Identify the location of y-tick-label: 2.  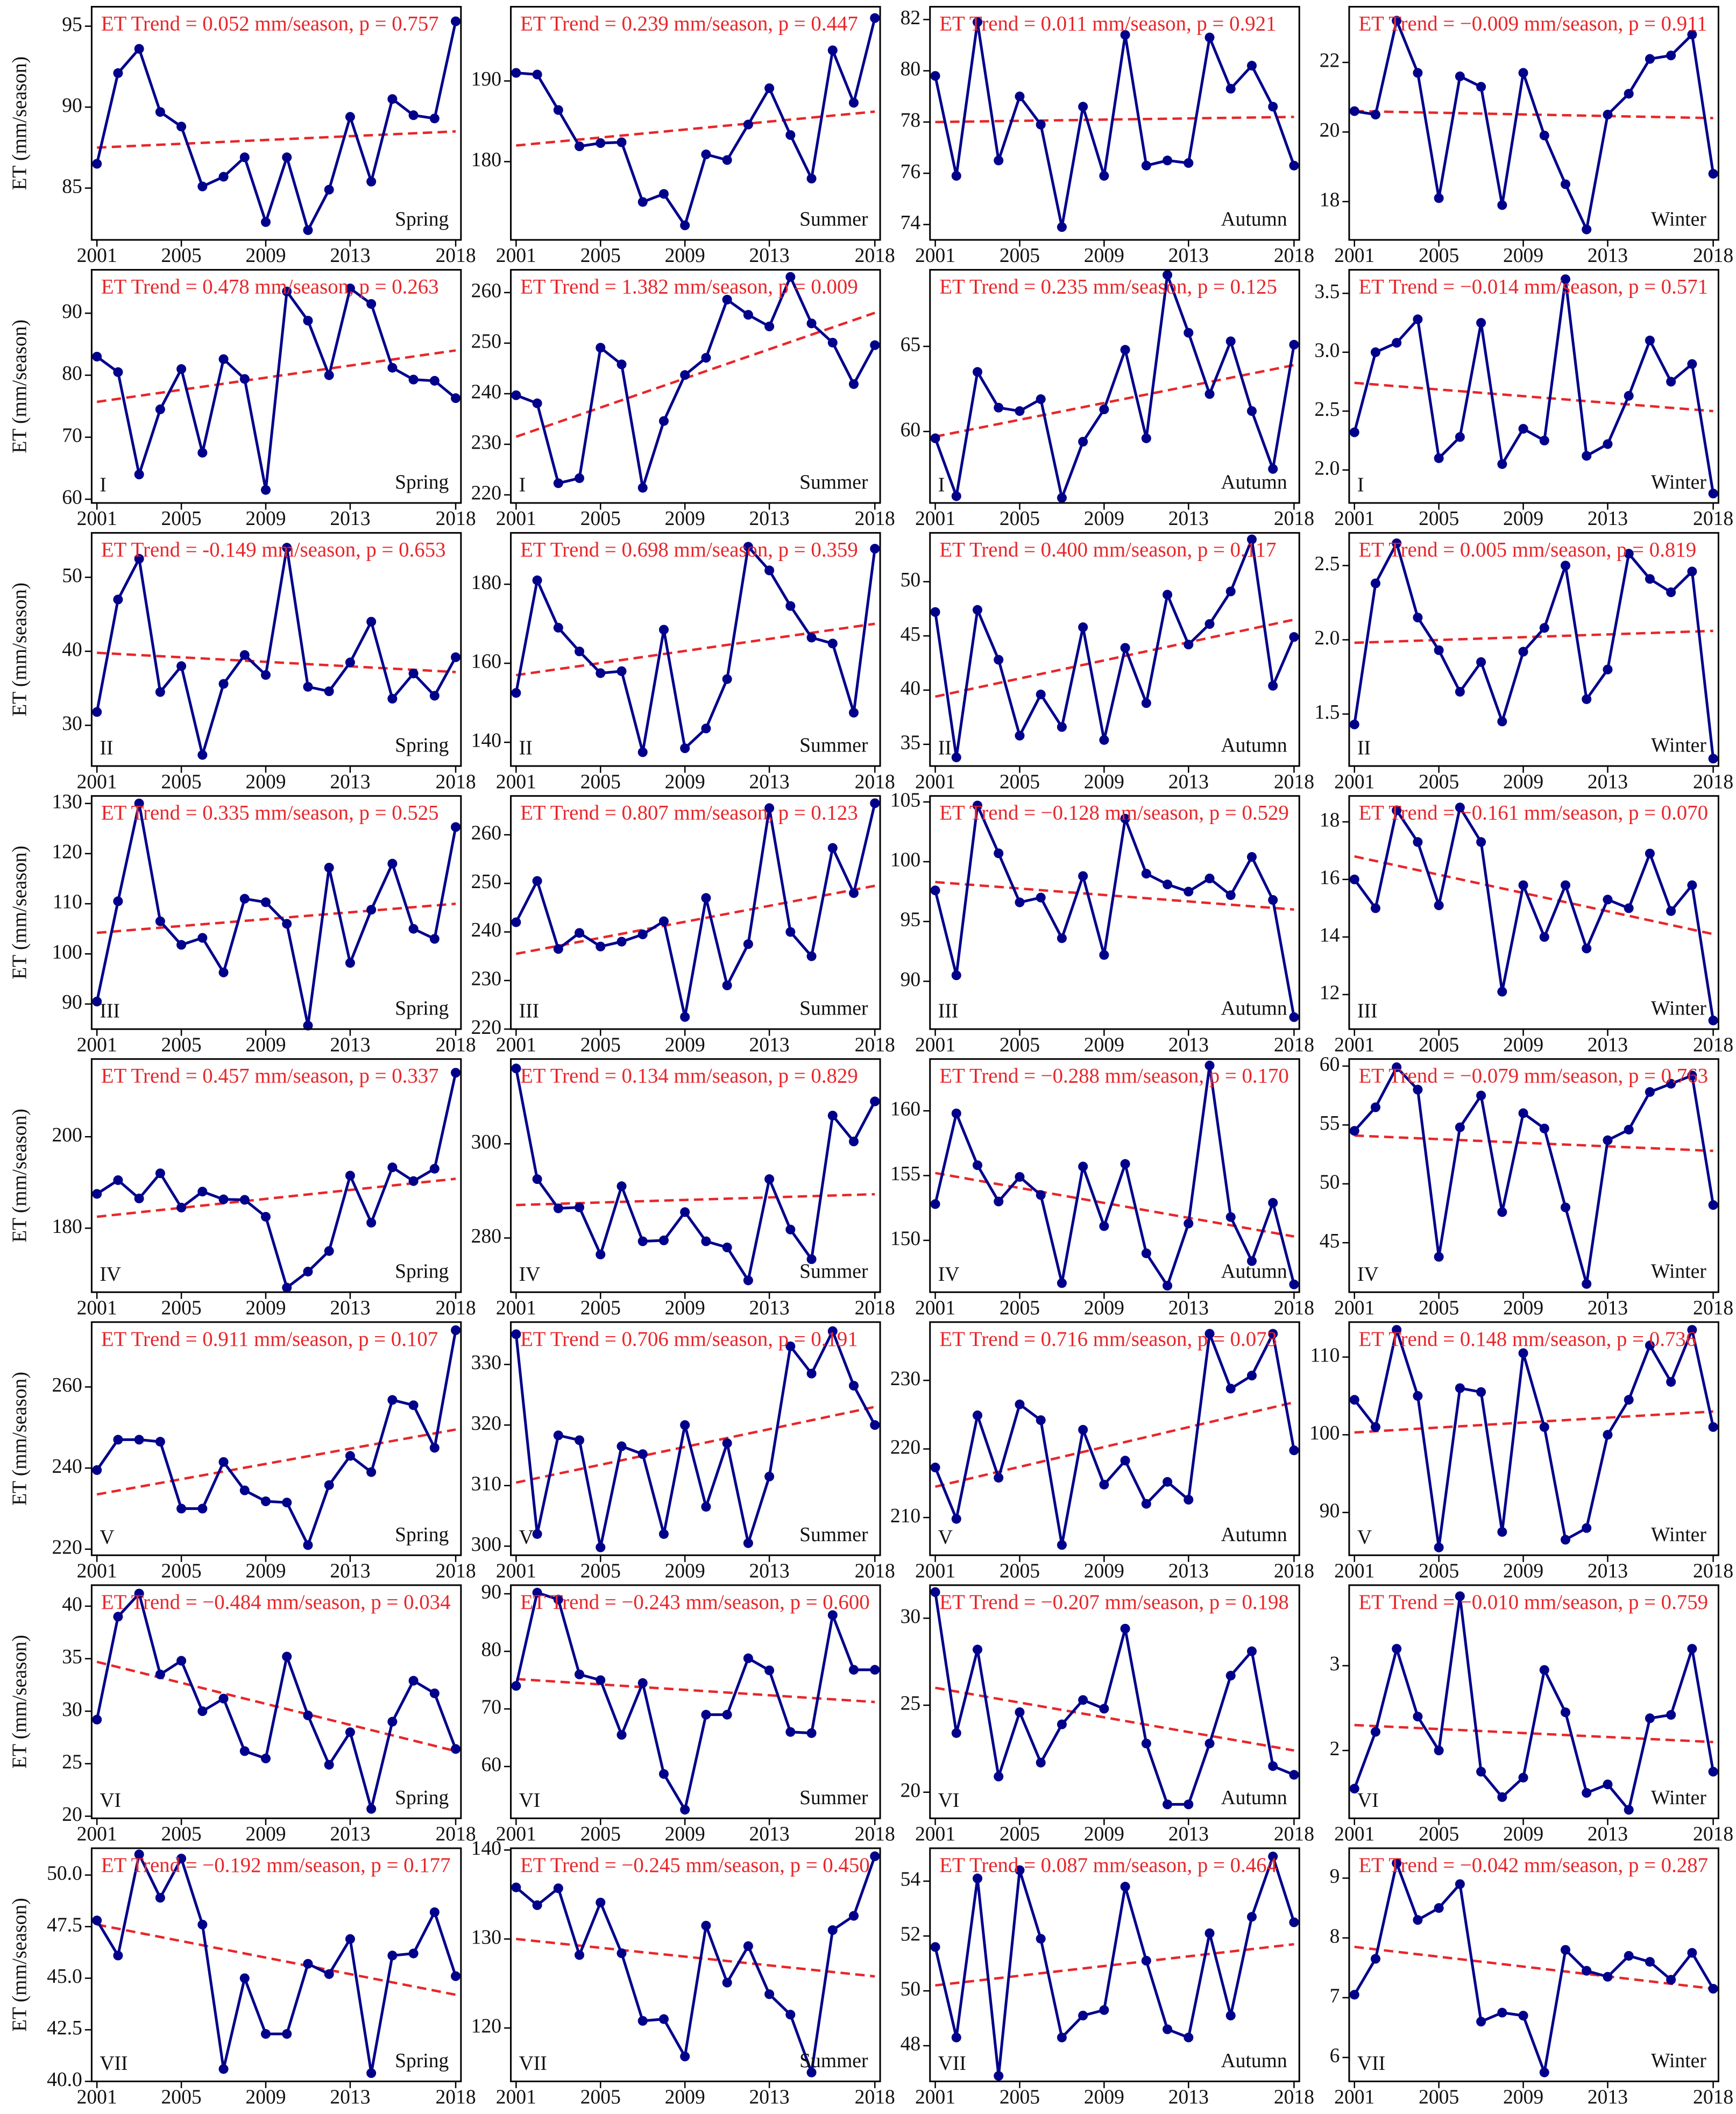
(1335, 1749).